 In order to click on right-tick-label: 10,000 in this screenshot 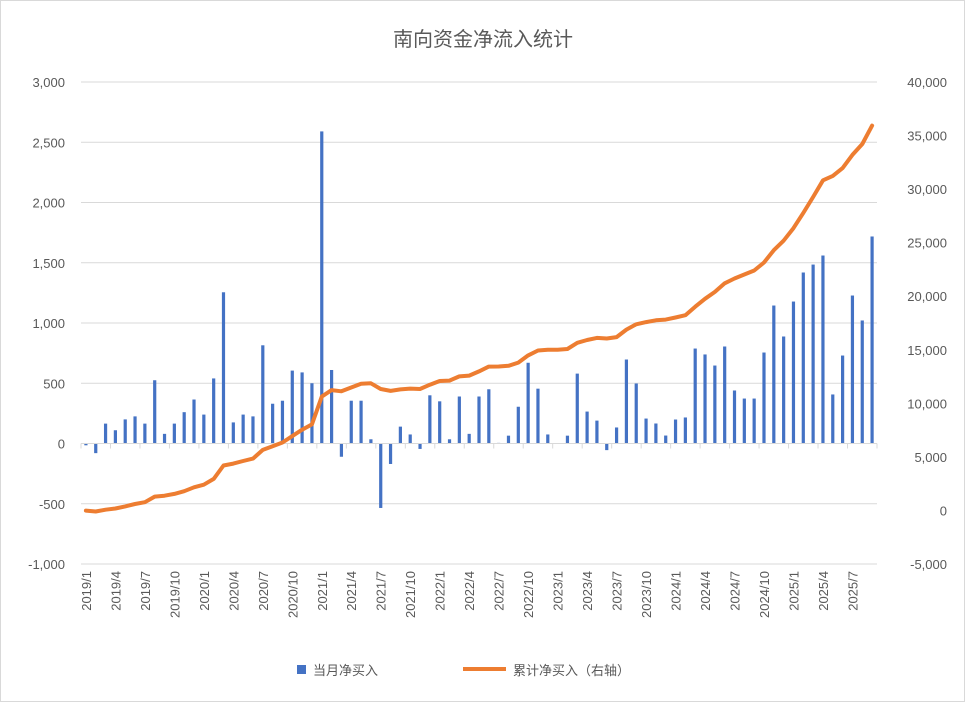, I will do `click(927, 403)`.